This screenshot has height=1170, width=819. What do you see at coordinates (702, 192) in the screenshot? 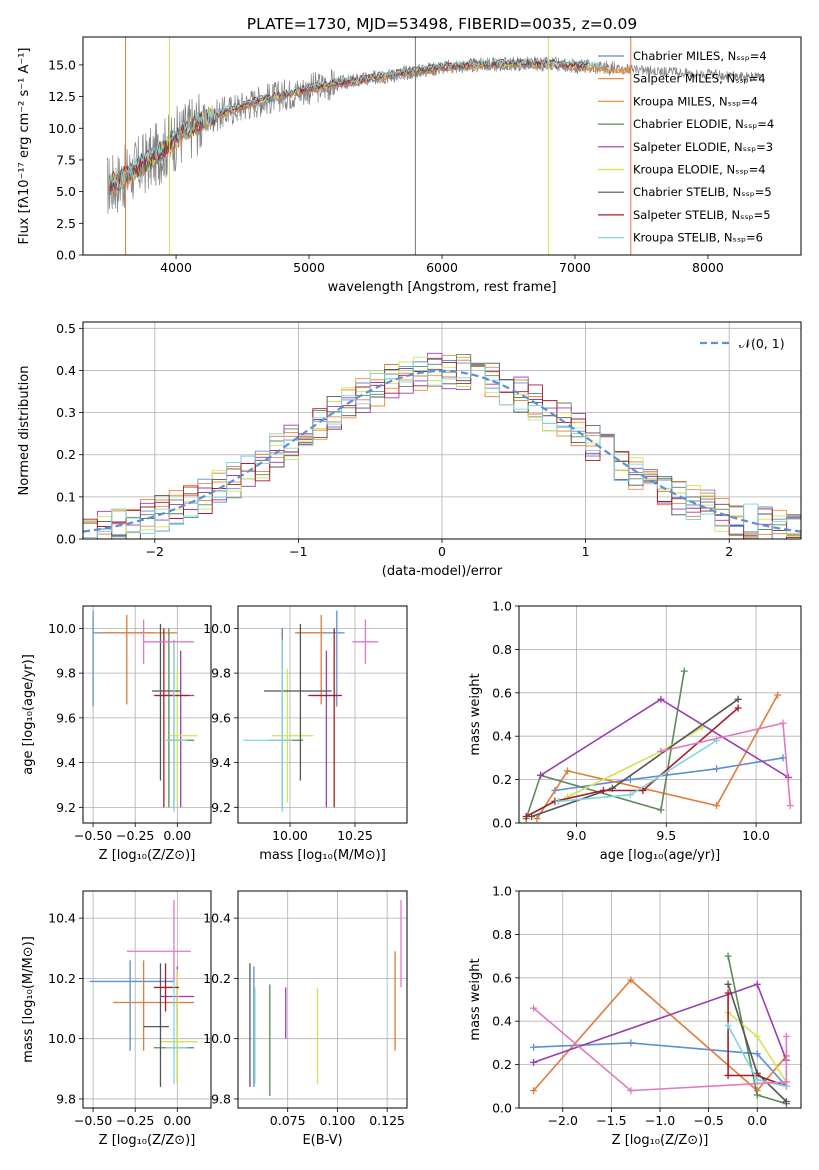
I see `legend-label: Chabrier STELIB, Nₛₛₚ=5` at bounding box center [702, 192].